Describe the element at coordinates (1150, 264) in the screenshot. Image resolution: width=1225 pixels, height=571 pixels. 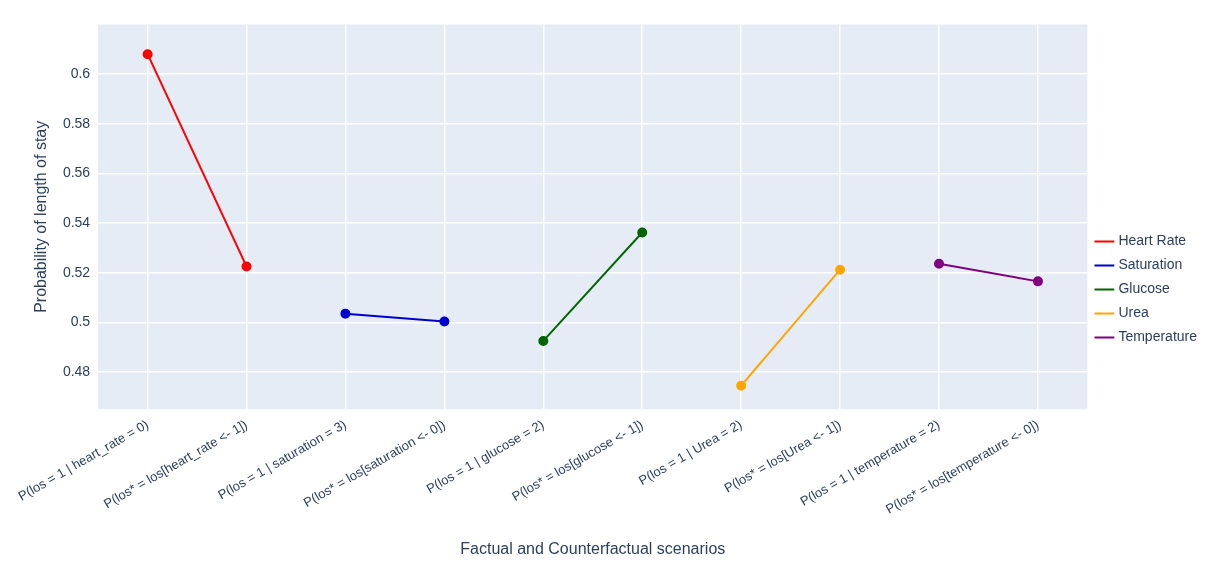
I see `legend-label: Saturation` at that location.